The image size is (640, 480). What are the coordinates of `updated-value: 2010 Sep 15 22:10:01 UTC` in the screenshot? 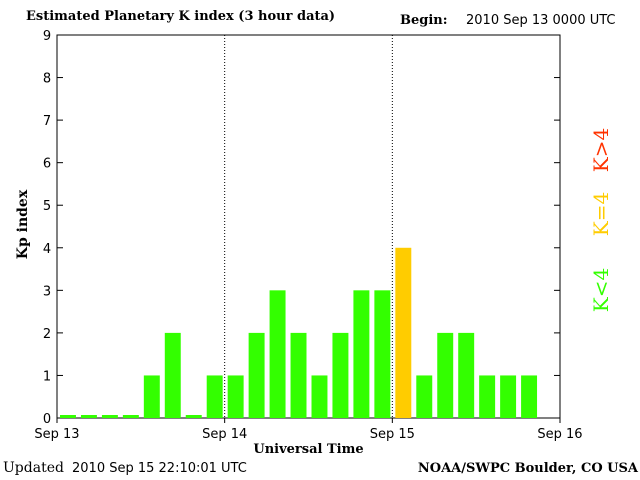 It's located at (159, 468).